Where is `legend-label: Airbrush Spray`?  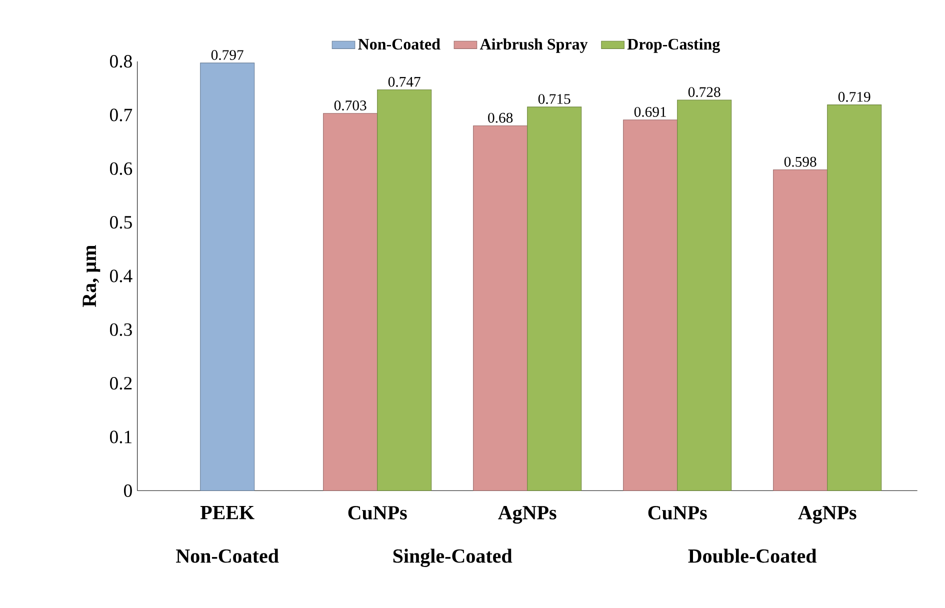
legend-label: Airbrush Spray is located at coordinates (534, 45).